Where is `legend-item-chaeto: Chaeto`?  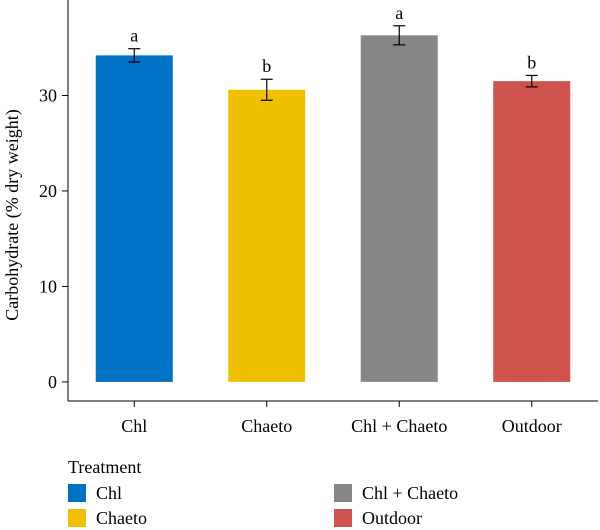 legend-item-chaeto: Chaeto is located at coordinates (107, 518).